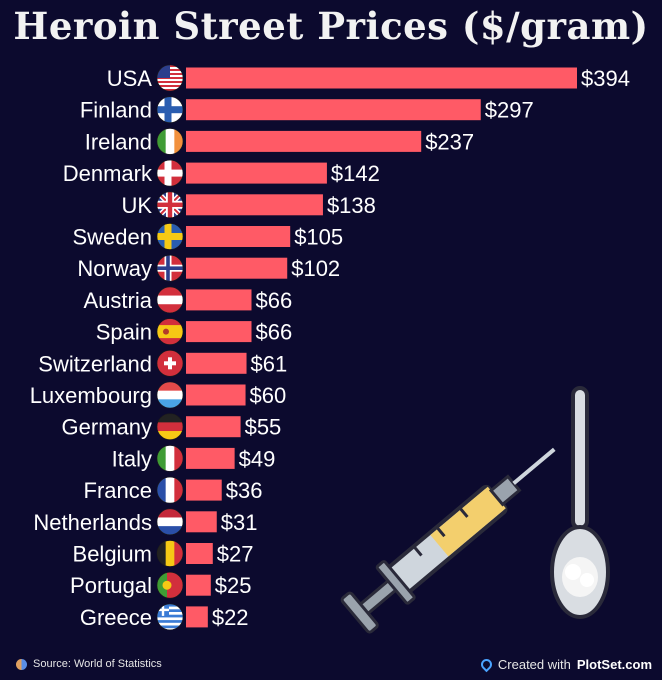  What do you see at coordinates (448, 540) in the screenshot?
I see `syringe-icon` at bounding box center [448, 540].